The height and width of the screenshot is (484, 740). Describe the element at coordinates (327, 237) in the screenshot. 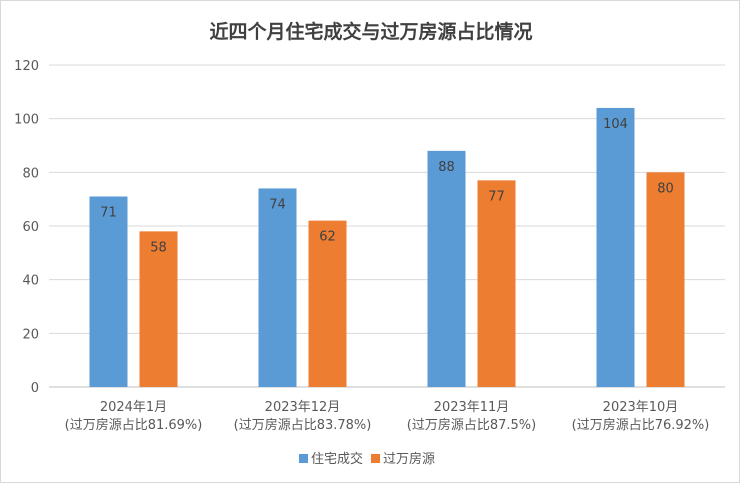

I see `data-label: 62` at that location.